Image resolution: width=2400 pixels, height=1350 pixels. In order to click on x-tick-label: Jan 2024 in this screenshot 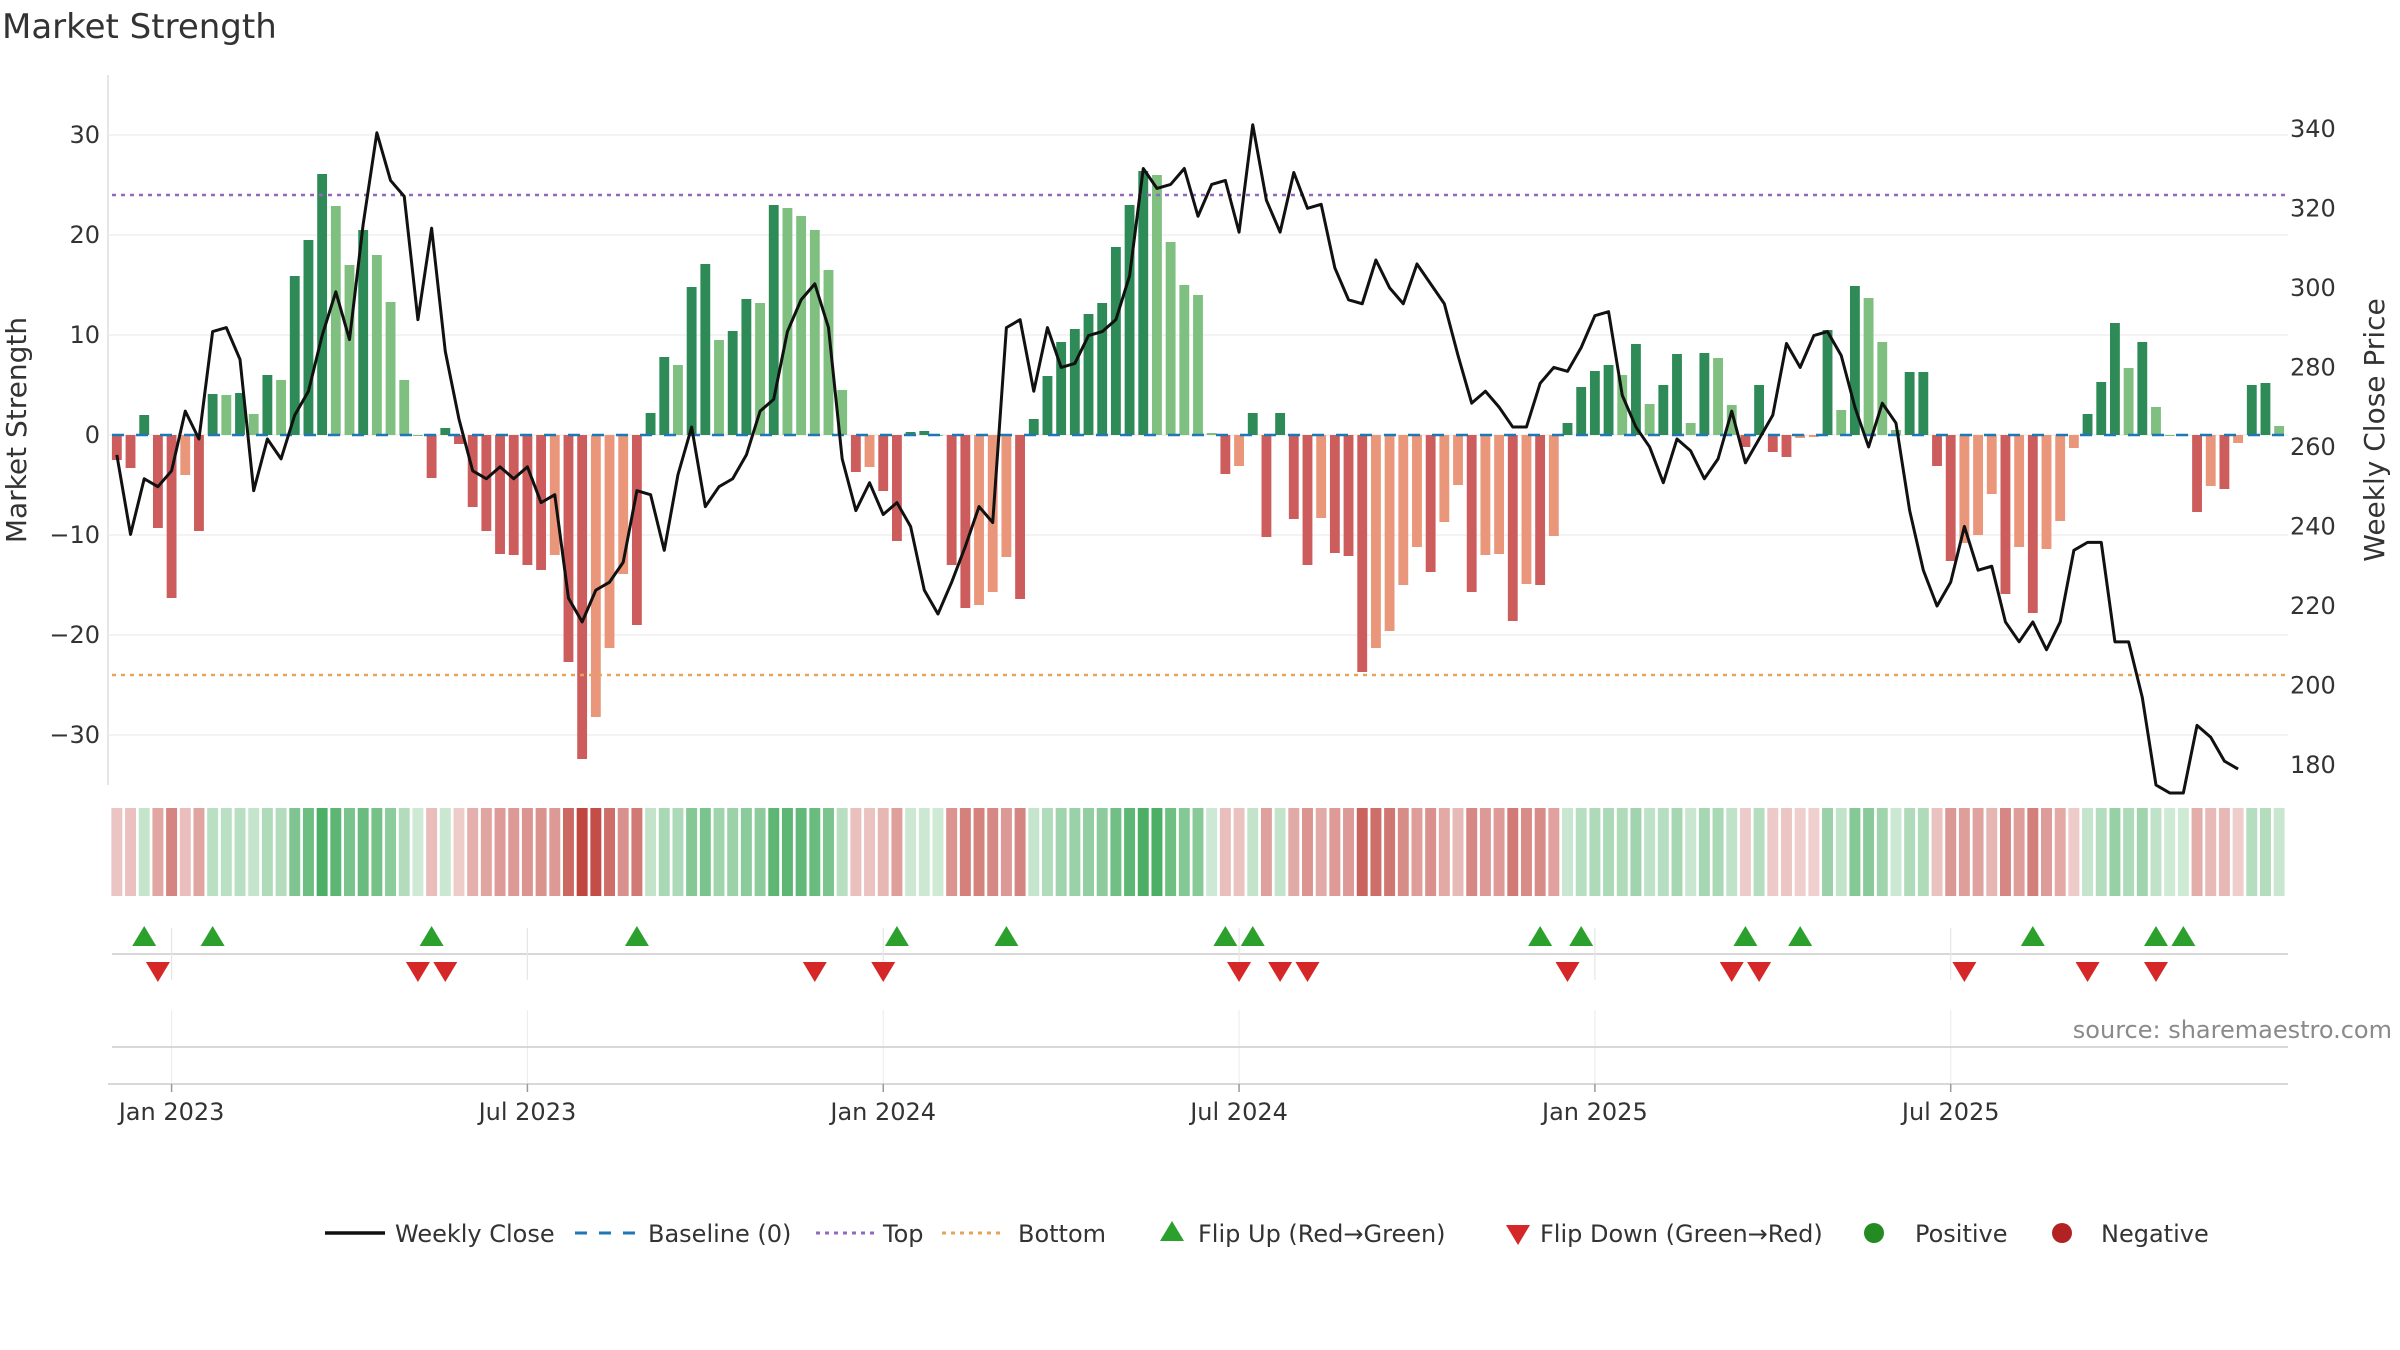, I will do `click(882, 1112)`.